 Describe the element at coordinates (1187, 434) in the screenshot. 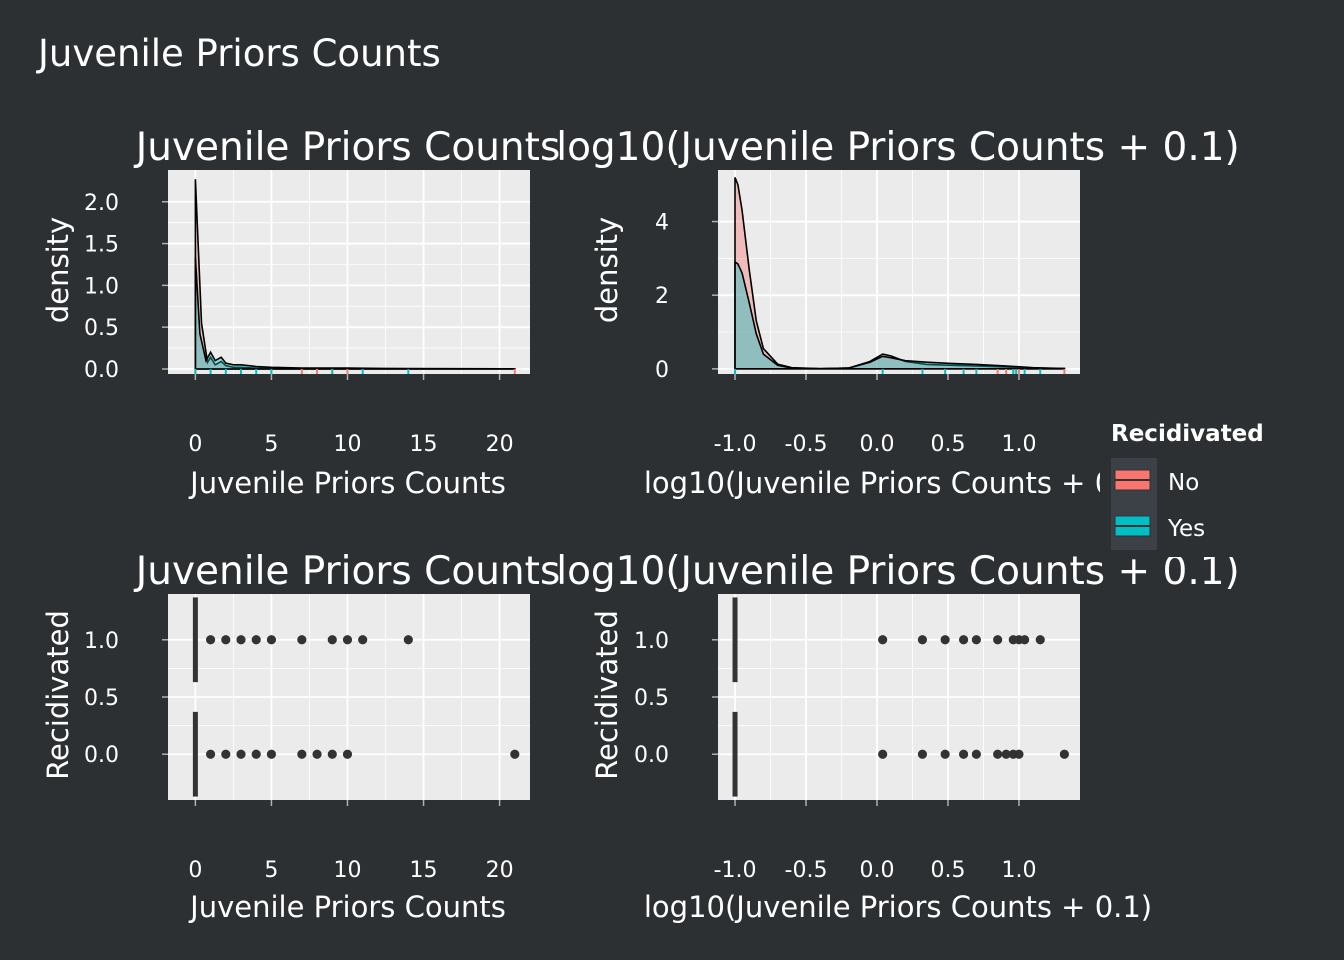

I see `legend-title: Recidivated` at that location.